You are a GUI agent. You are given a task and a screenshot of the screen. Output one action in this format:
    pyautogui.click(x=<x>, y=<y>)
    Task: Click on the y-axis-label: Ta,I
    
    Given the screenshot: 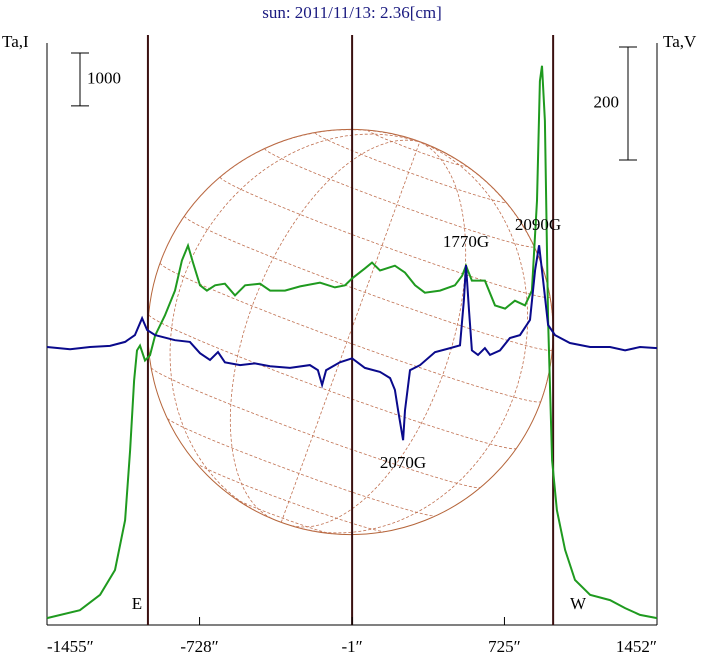 What is the action you would take?
    pyautogui.click(x=15, y=41)
    